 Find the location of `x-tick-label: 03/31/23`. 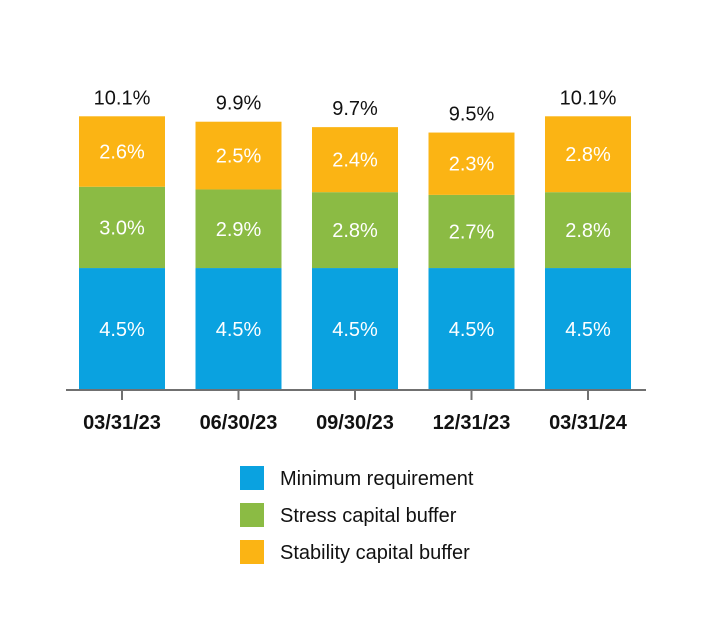

x-tick-label: 03/31/23 is located at coordinates (122, 423).